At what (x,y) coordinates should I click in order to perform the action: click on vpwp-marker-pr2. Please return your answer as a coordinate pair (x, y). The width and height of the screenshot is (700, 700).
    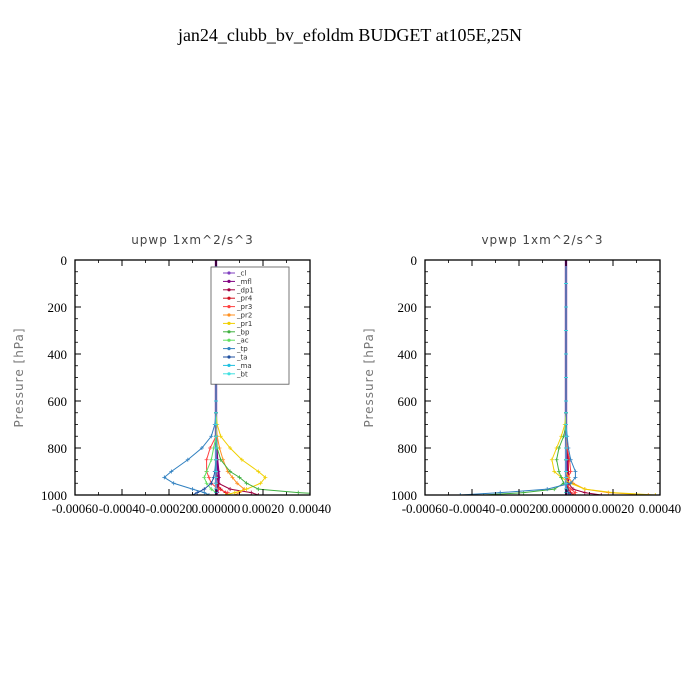
    Looking at the image, I should click on (648, 494).